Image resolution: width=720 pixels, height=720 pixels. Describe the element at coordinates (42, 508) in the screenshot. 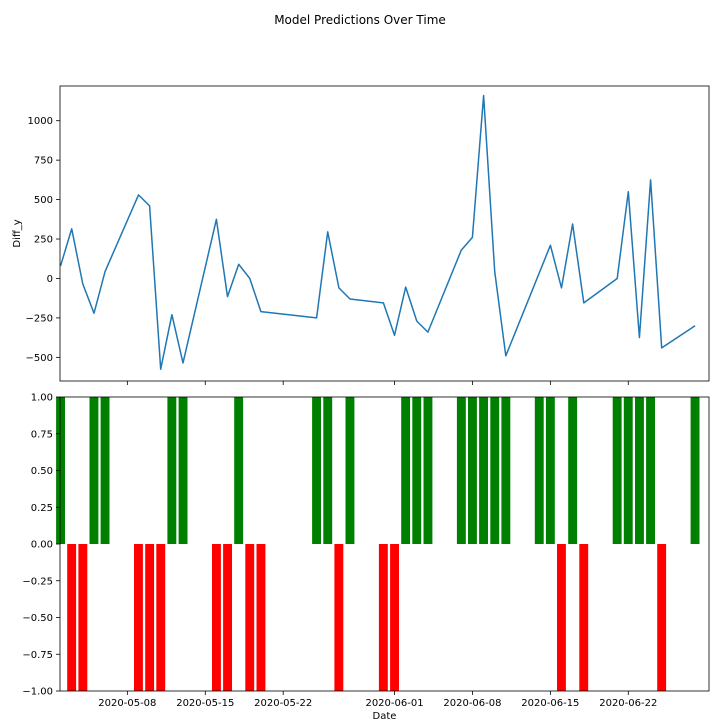

I see `bar-chart-y-tick-label: 0.25` at that location.